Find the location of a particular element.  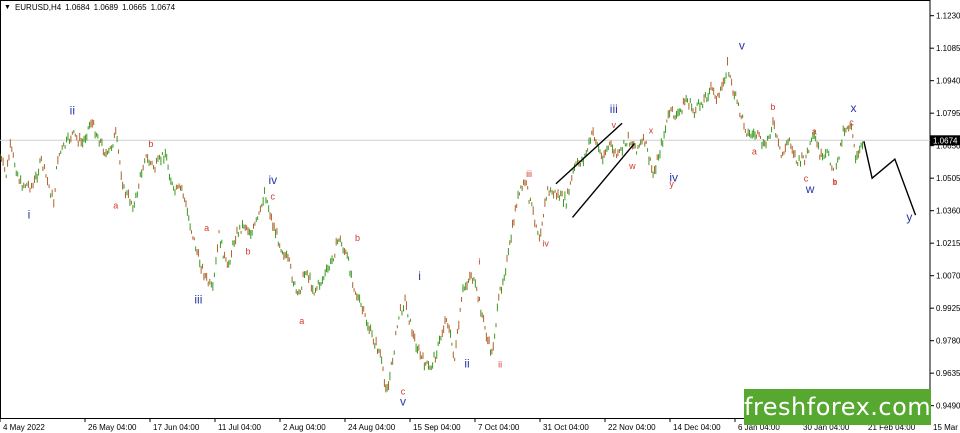

x-tick-label: 14 Dec 04:00 is located at coordinates (697, 427).